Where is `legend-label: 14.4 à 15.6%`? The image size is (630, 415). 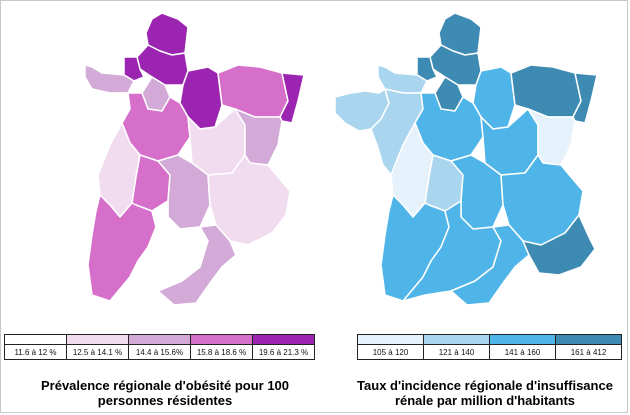
legend-label: 14.4 à 15.6% is located at coordinates (159, 352).